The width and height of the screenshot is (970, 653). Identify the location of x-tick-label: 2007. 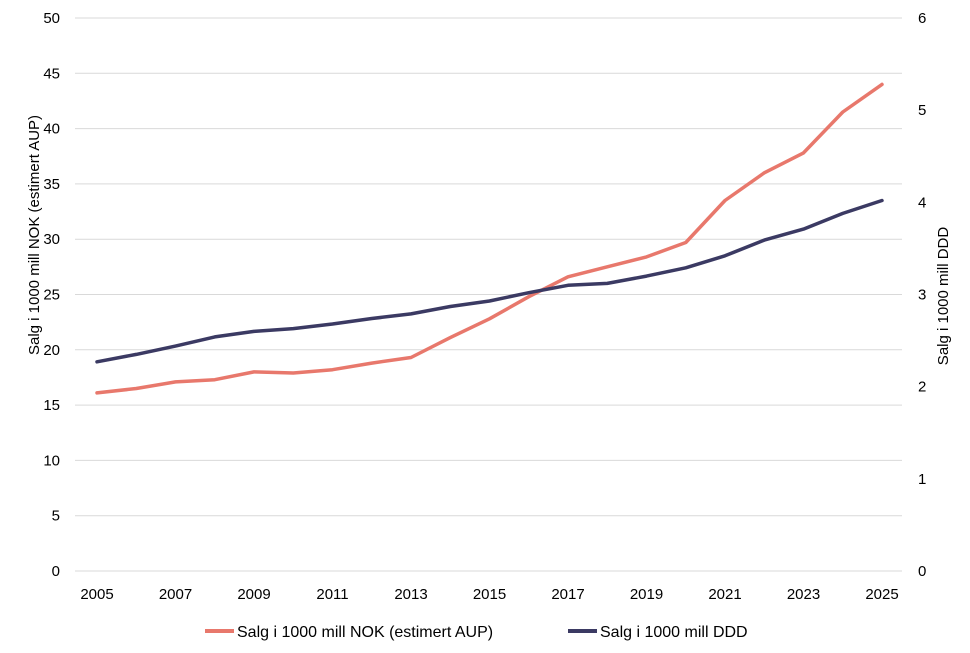
(175, 594).